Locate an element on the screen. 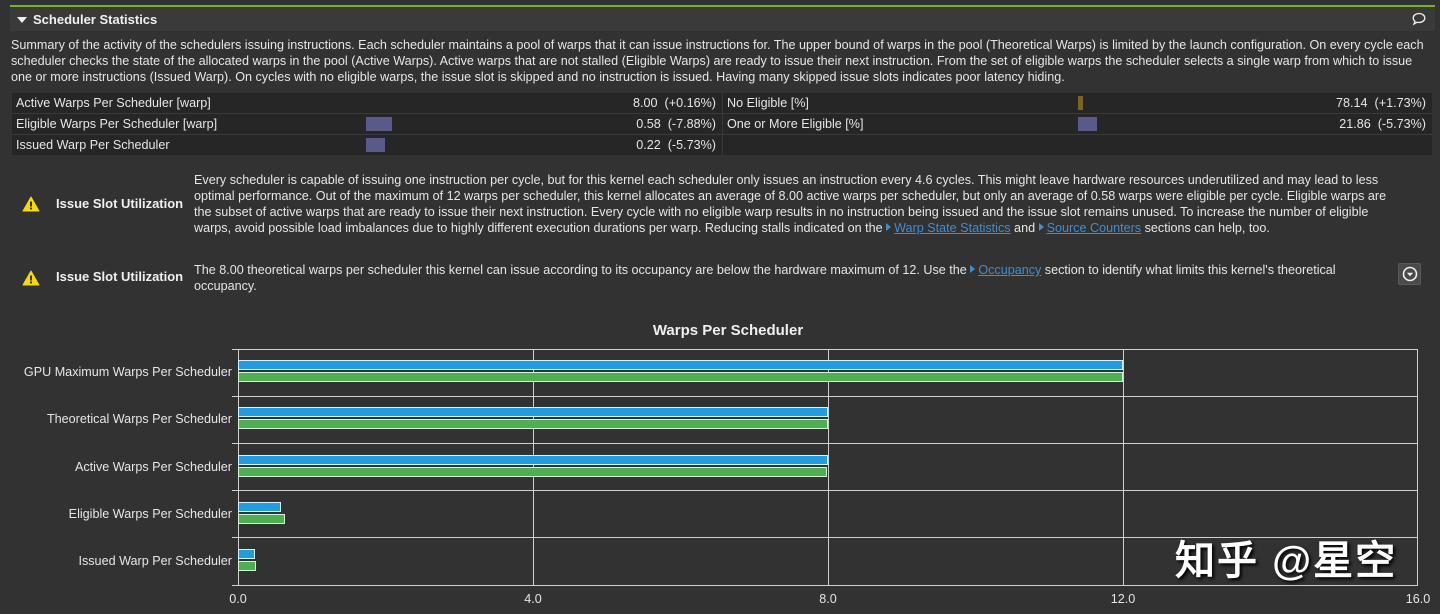 Image resolution: width=1440 pixels, height=614 pixels. bar-theoretical-baseline is located at coordinates (533, 424).